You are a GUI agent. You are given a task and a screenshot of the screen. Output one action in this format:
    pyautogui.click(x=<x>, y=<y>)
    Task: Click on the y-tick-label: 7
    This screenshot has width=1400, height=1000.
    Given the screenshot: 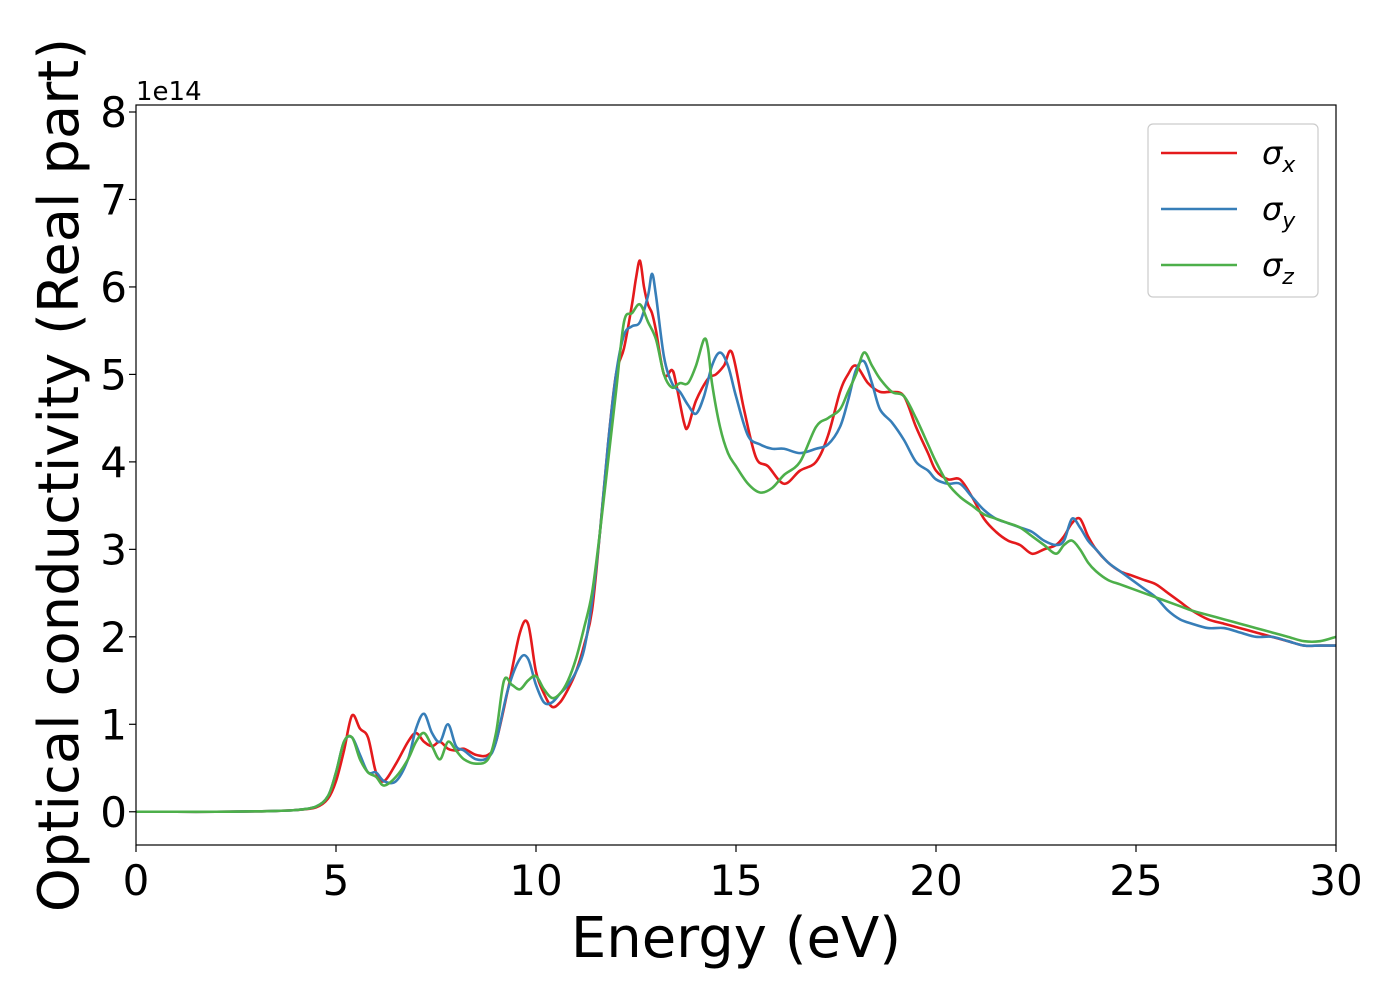 What is the action you would take?
    pyautogui.click(x=113, y=199)
    